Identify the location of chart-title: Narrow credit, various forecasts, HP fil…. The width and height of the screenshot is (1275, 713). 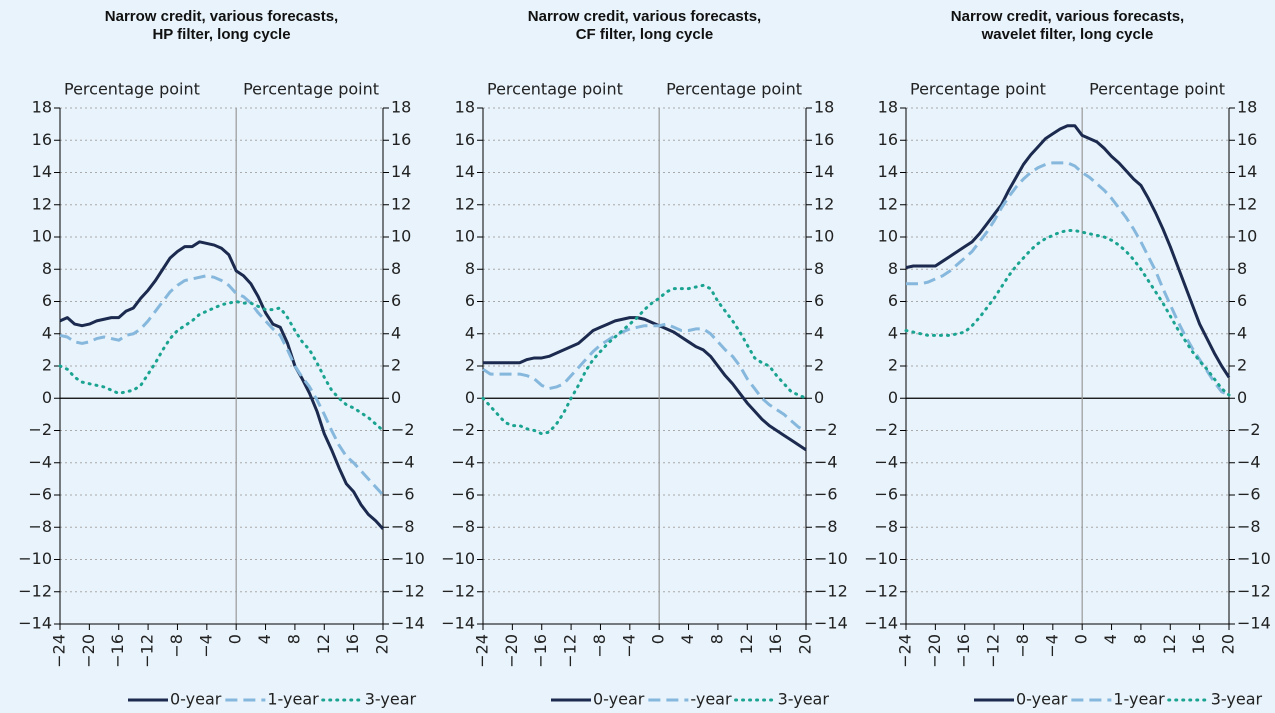
(221, 25).